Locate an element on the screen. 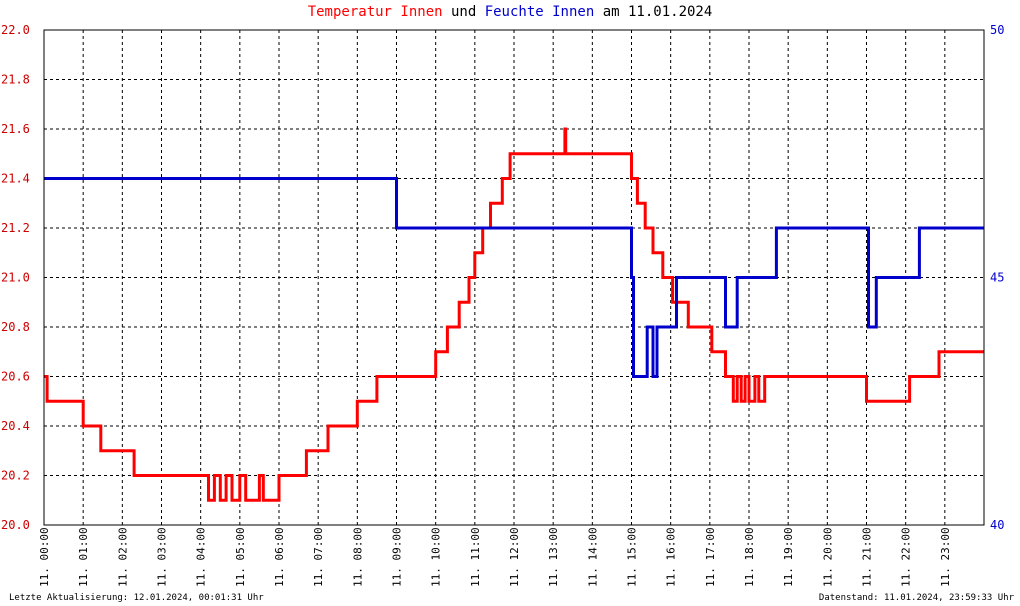 This screenshot has width=1020, height=606. x-tick-label: 11. 07:00 is located at coordinates (318, 557).